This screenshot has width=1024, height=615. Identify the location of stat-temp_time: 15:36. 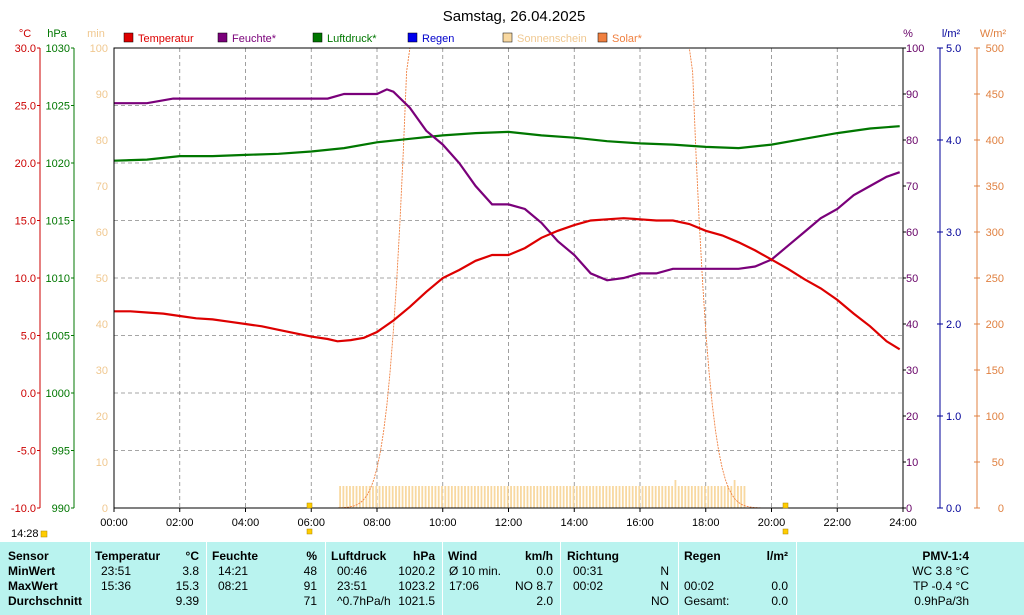
(116, 586).